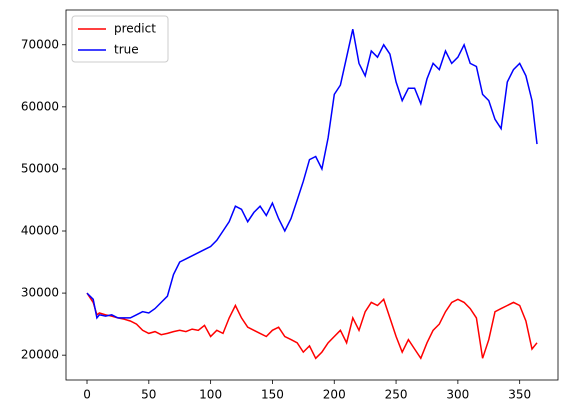 Image resolution: width=570 pixels, height=413 pixels. Describe the element at coordinates (272, 395) in the screenshot. I see `x-tick-label: 150` at that location.